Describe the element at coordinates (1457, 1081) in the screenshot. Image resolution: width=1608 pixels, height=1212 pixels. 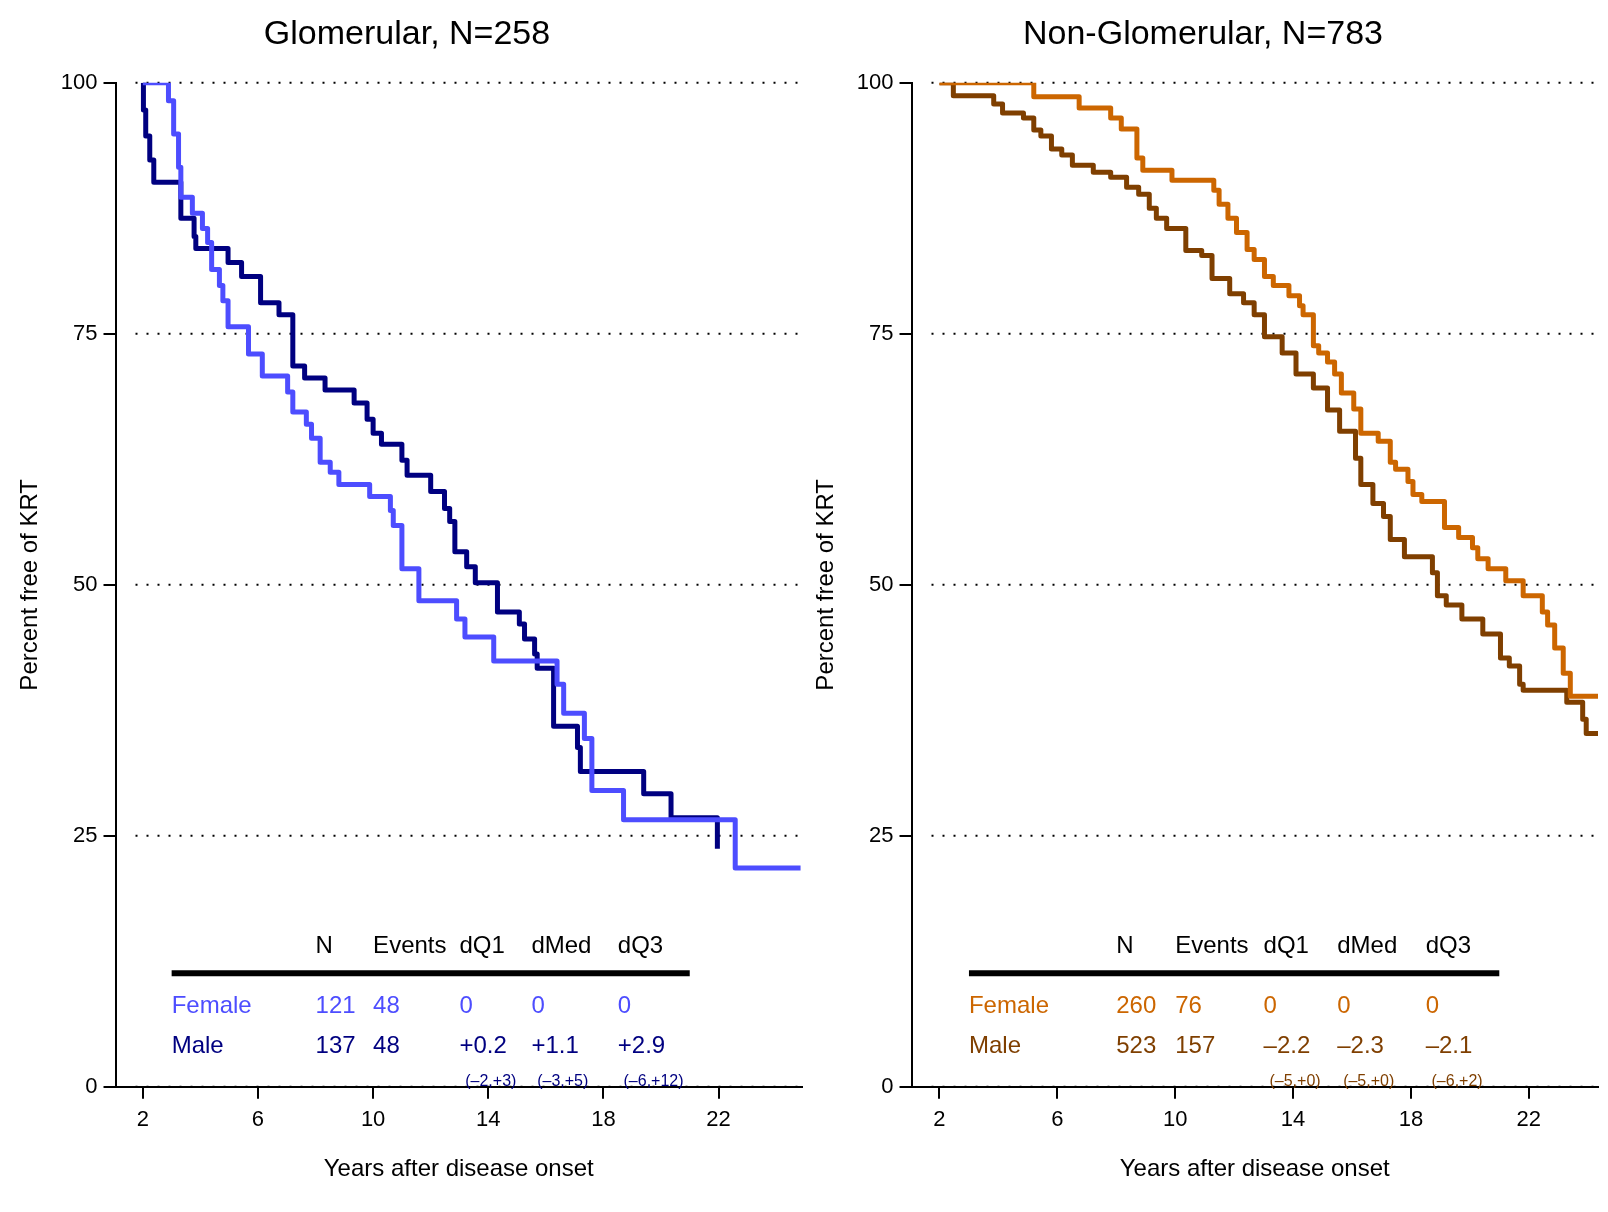
I see `annotation: (–6,+2)` at that location.